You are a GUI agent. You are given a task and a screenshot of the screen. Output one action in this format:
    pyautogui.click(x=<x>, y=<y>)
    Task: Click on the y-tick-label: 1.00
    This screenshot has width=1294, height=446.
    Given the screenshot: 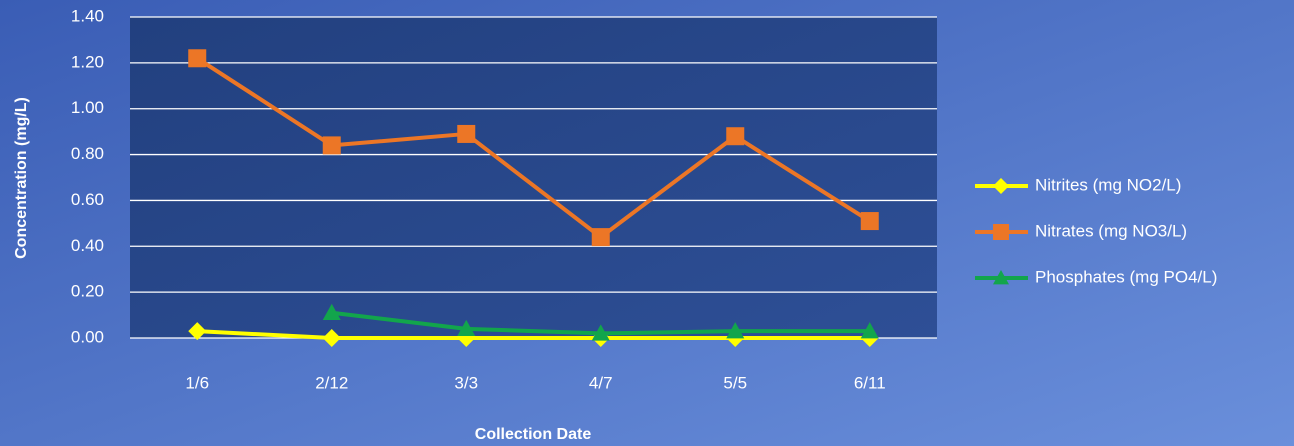 What is the action you would take?
    pyautogui.click(x=87, y=107)
    